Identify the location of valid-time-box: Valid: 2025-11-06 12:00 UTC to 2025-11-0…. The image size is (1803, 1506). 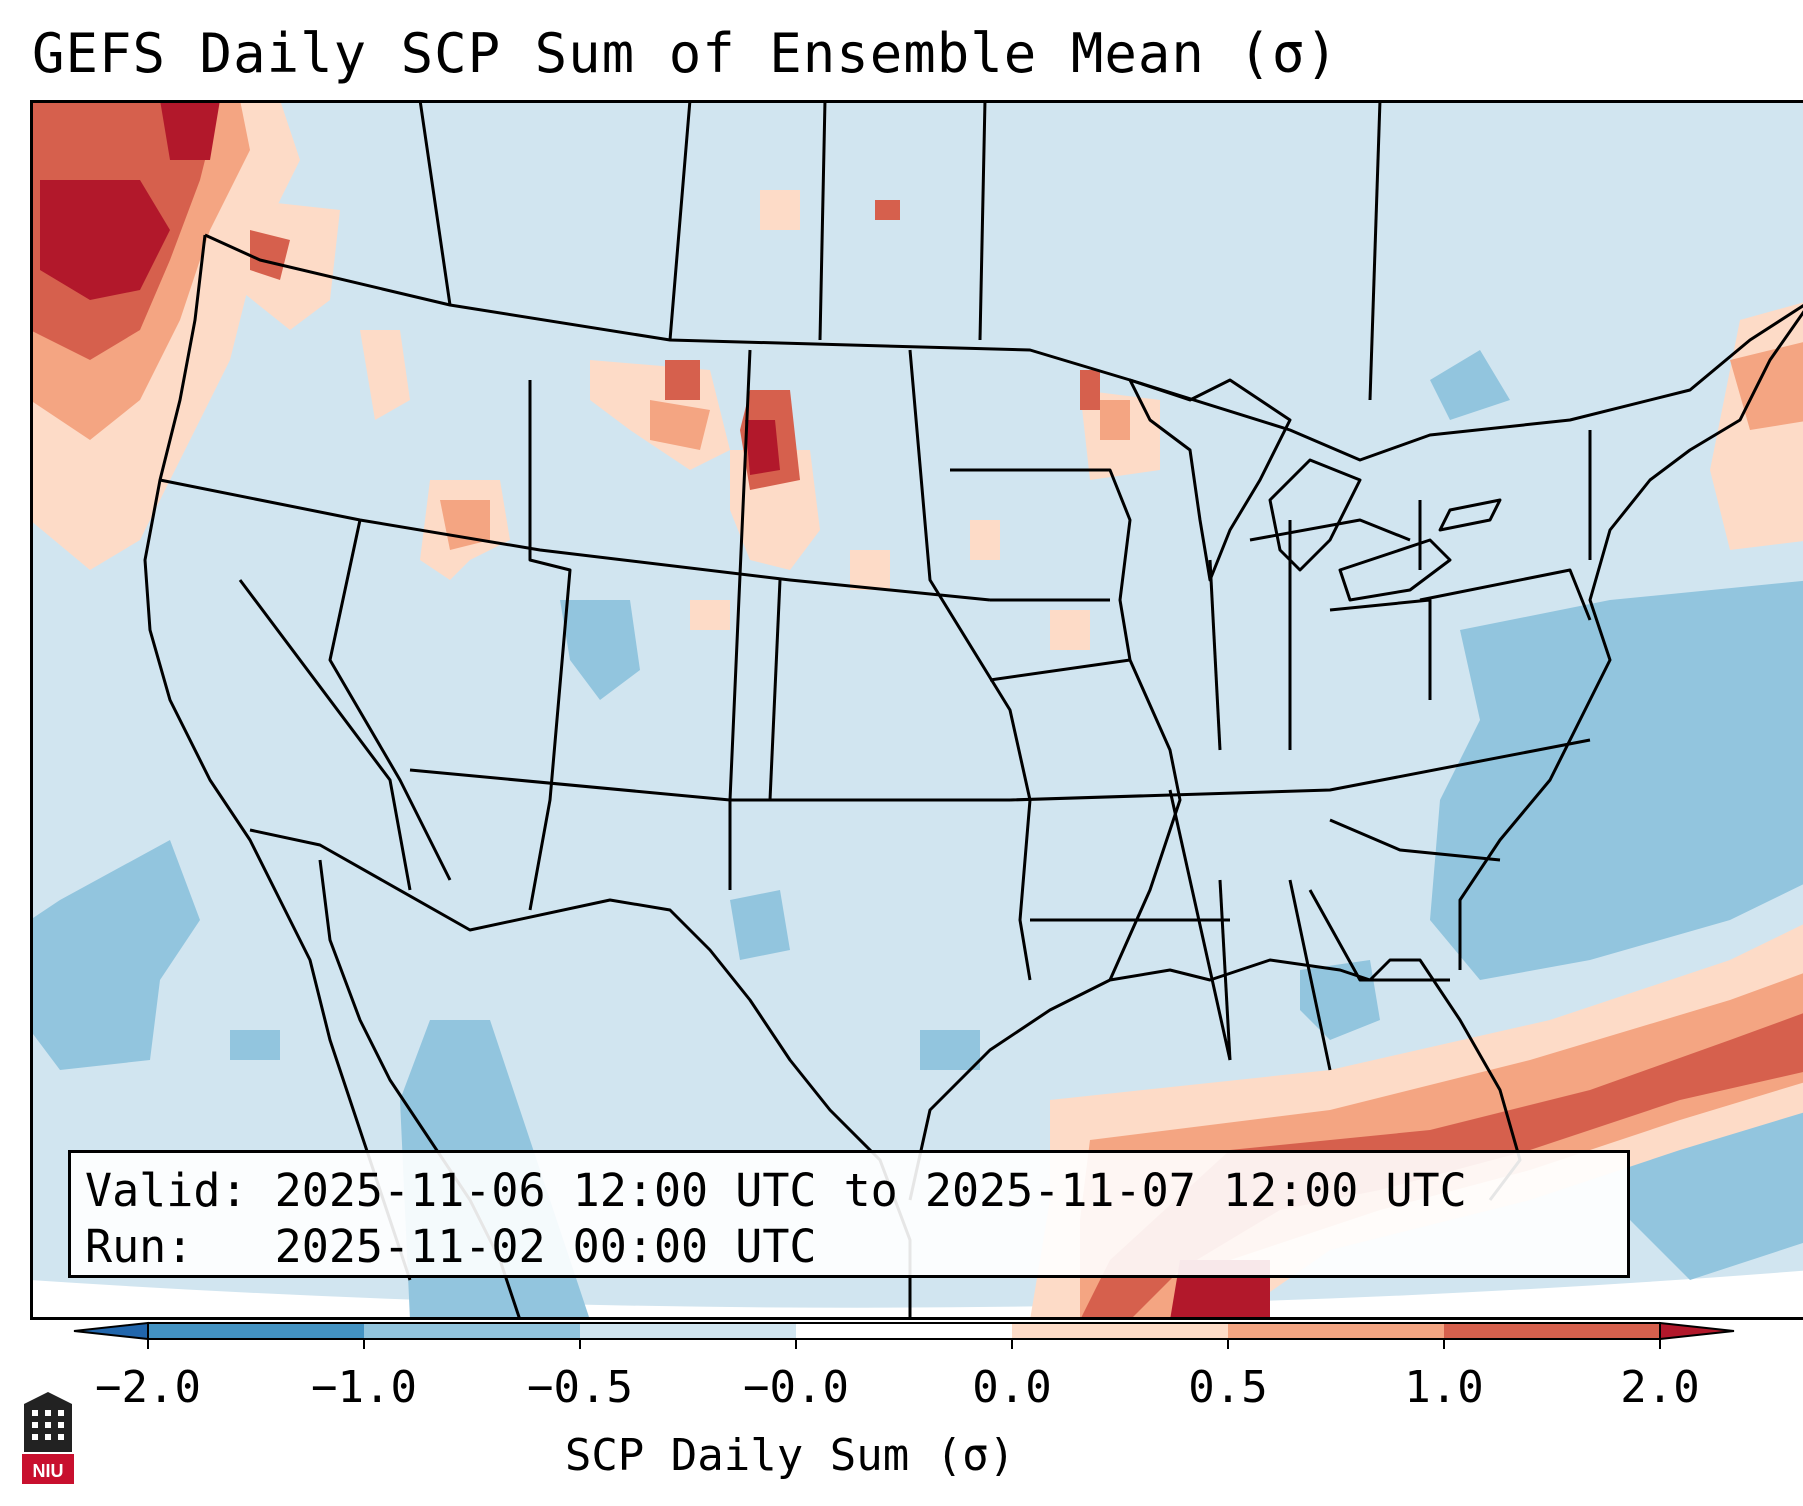
(849, 1214).